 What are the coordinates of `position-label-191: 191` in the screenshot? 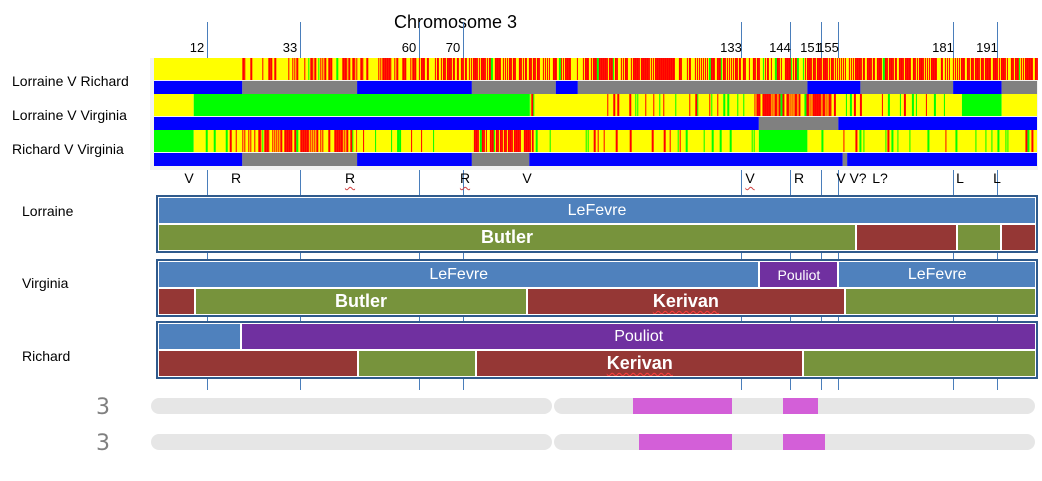 It's located at (987, 47).